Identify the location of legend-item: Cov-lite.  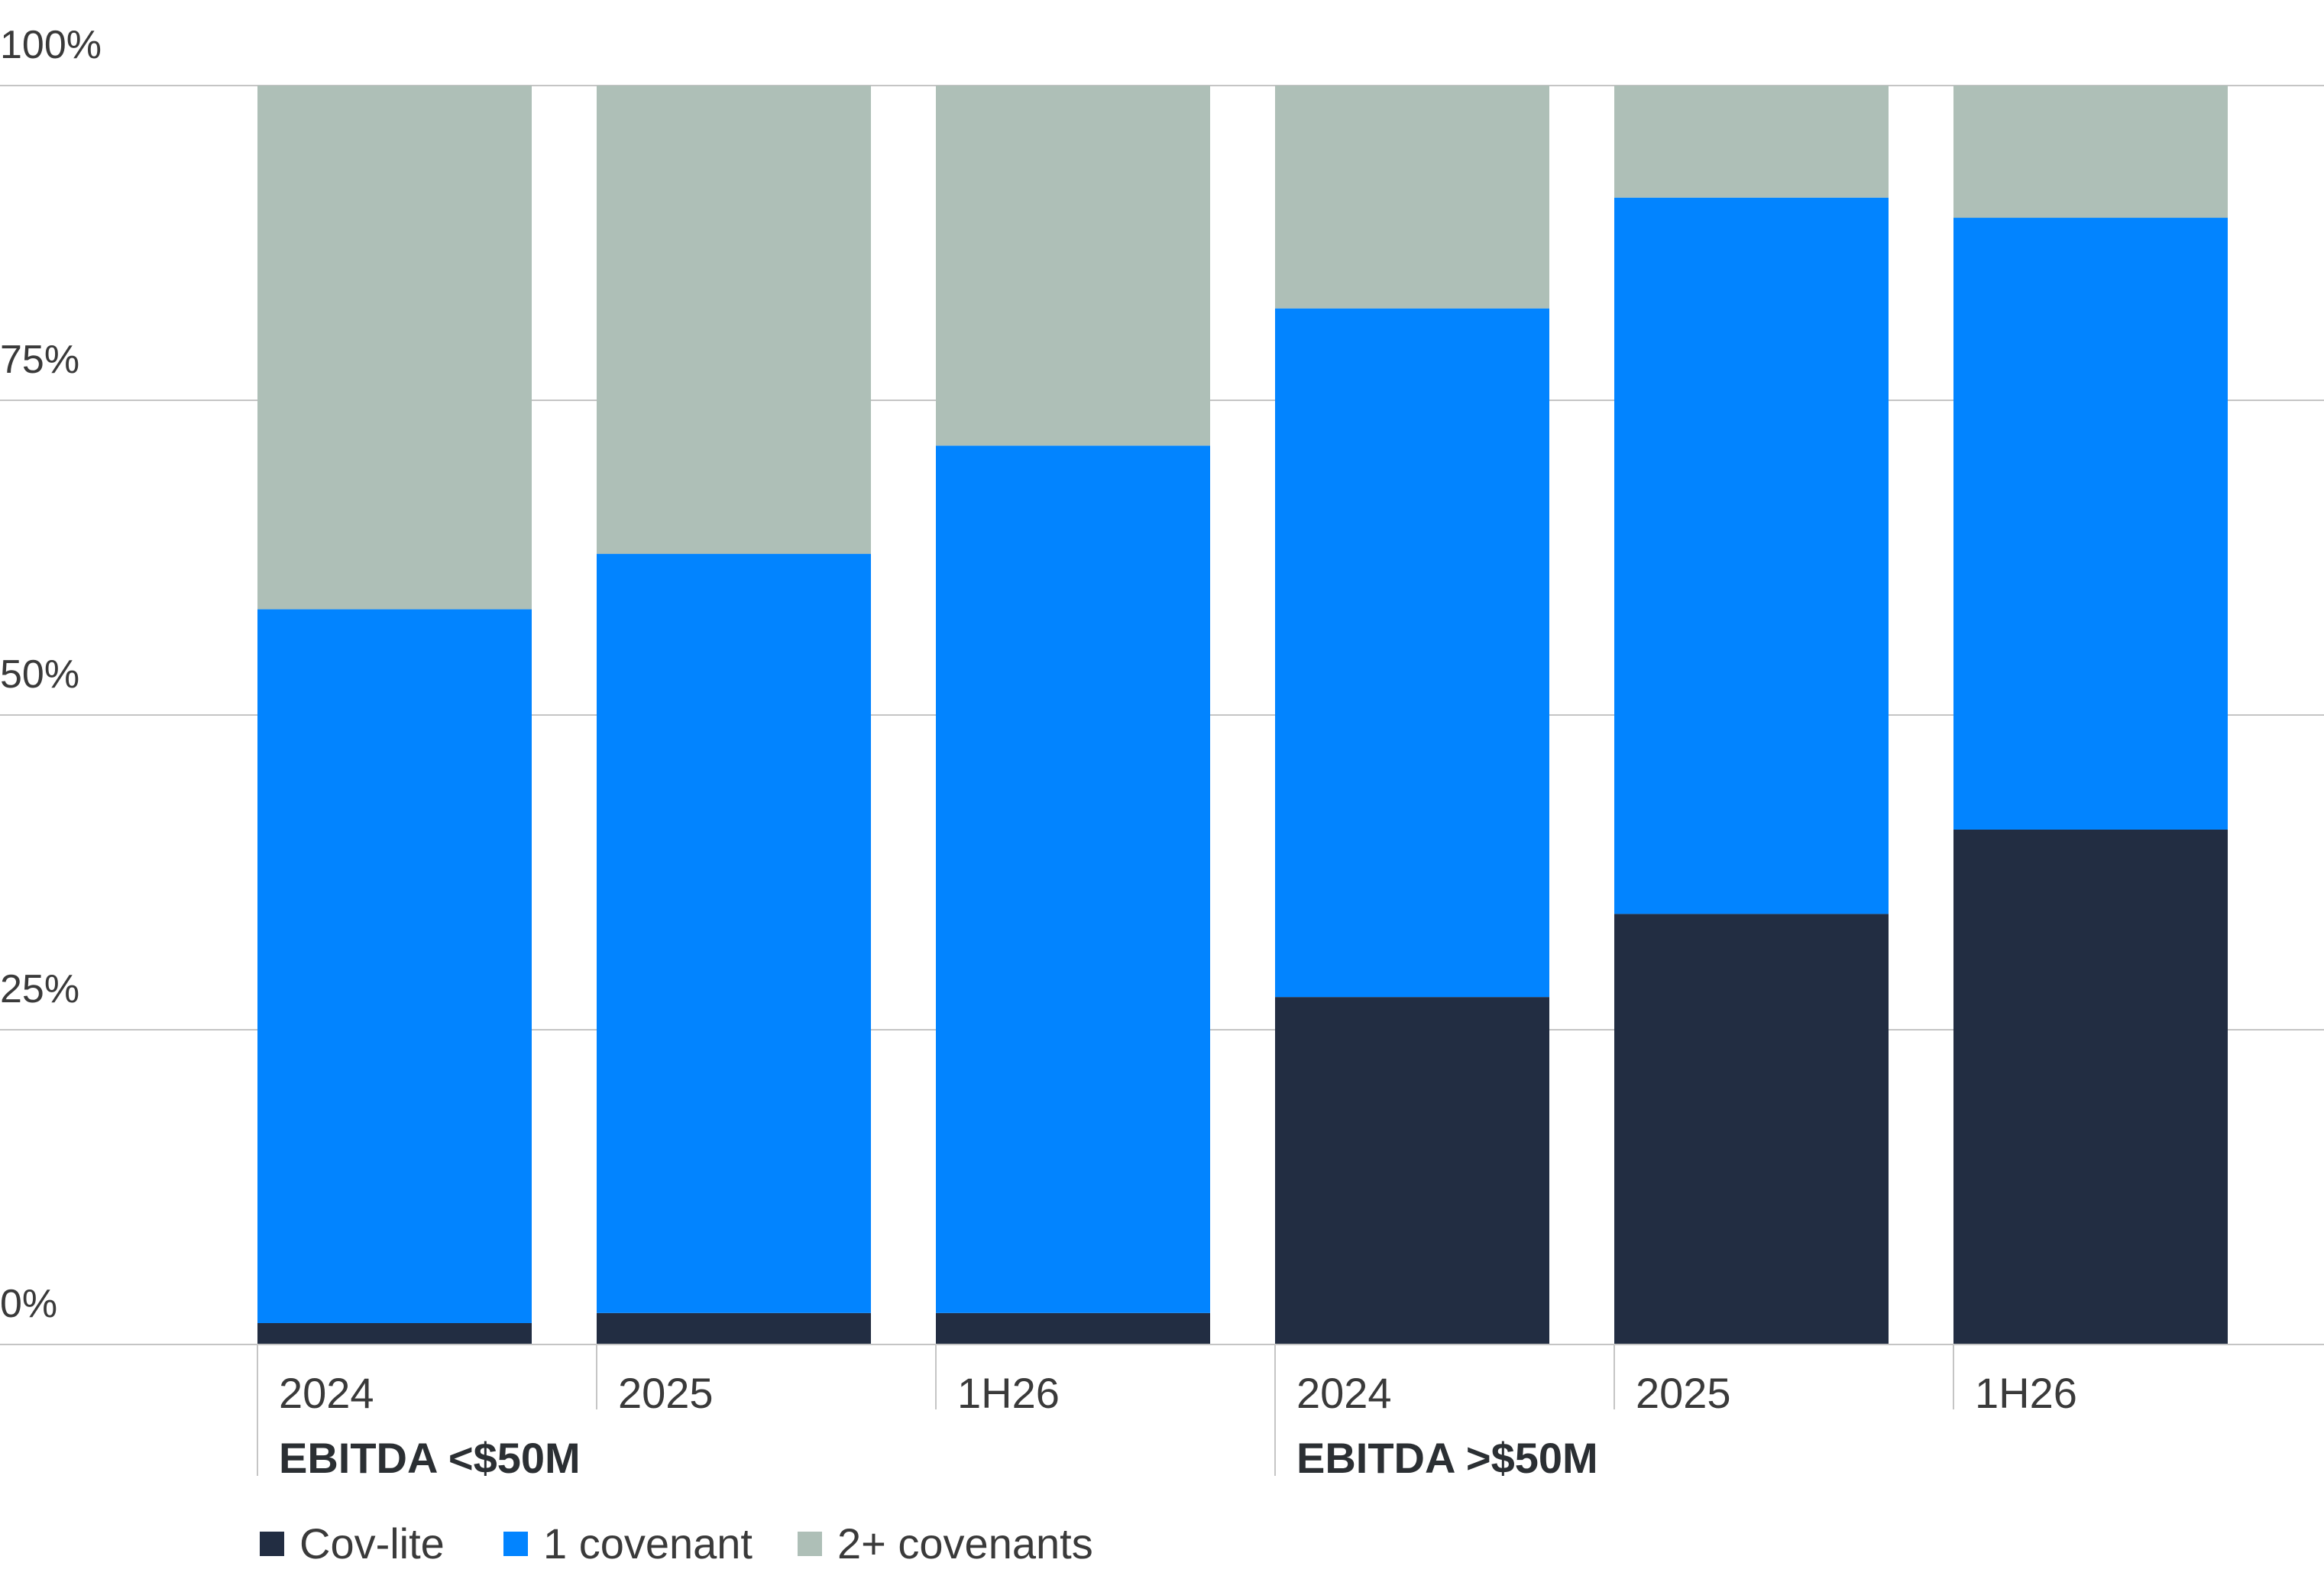
(352, 1543).